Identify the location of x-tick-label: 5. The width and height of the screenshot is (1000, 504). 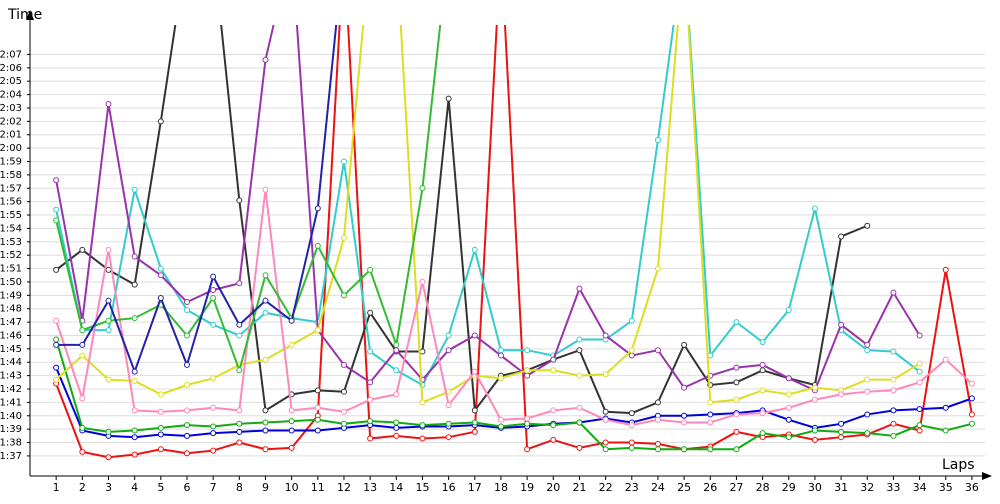
(160, 487).